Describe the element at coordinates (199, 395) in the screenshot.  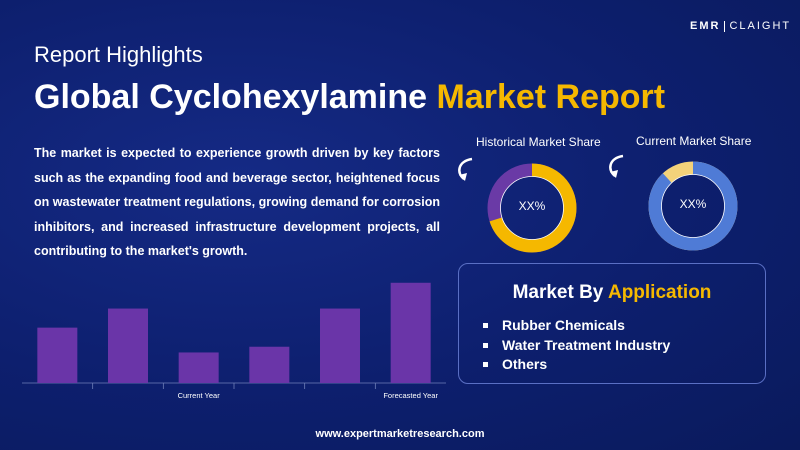
I see `x-tick-label: Current Year` at that location.